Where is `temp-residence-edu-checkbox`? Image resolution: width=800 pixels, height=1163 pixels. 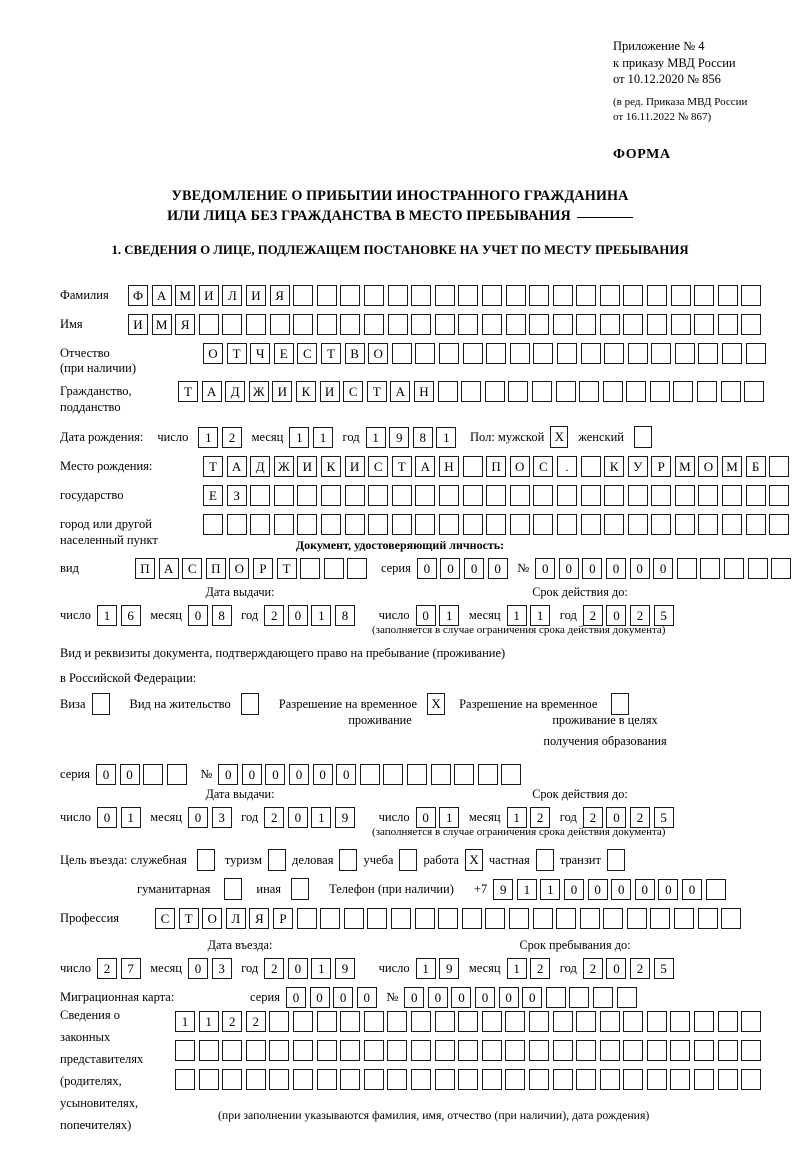 temp-residence-edu-checkbox is located at coordinates (620, 704).